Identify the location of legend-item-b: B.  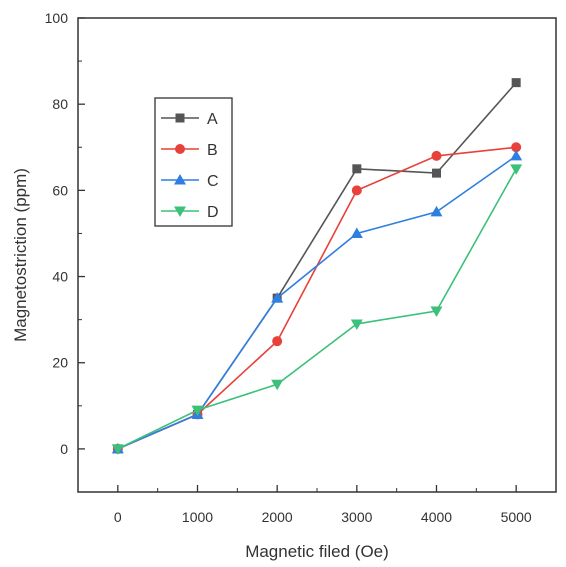
(189, 150).